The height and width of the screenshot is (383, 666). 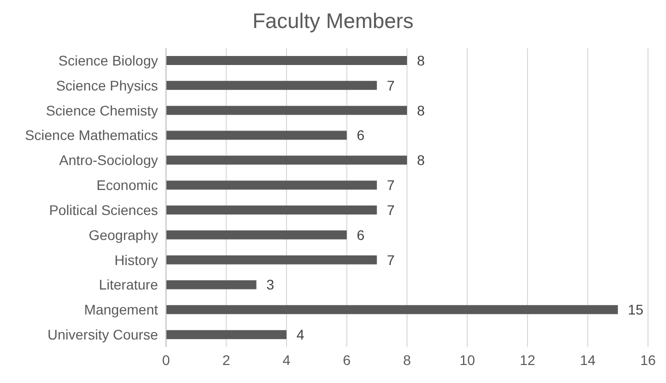 I want to click on x-tick-label: 4, so click(x=286, y=360).